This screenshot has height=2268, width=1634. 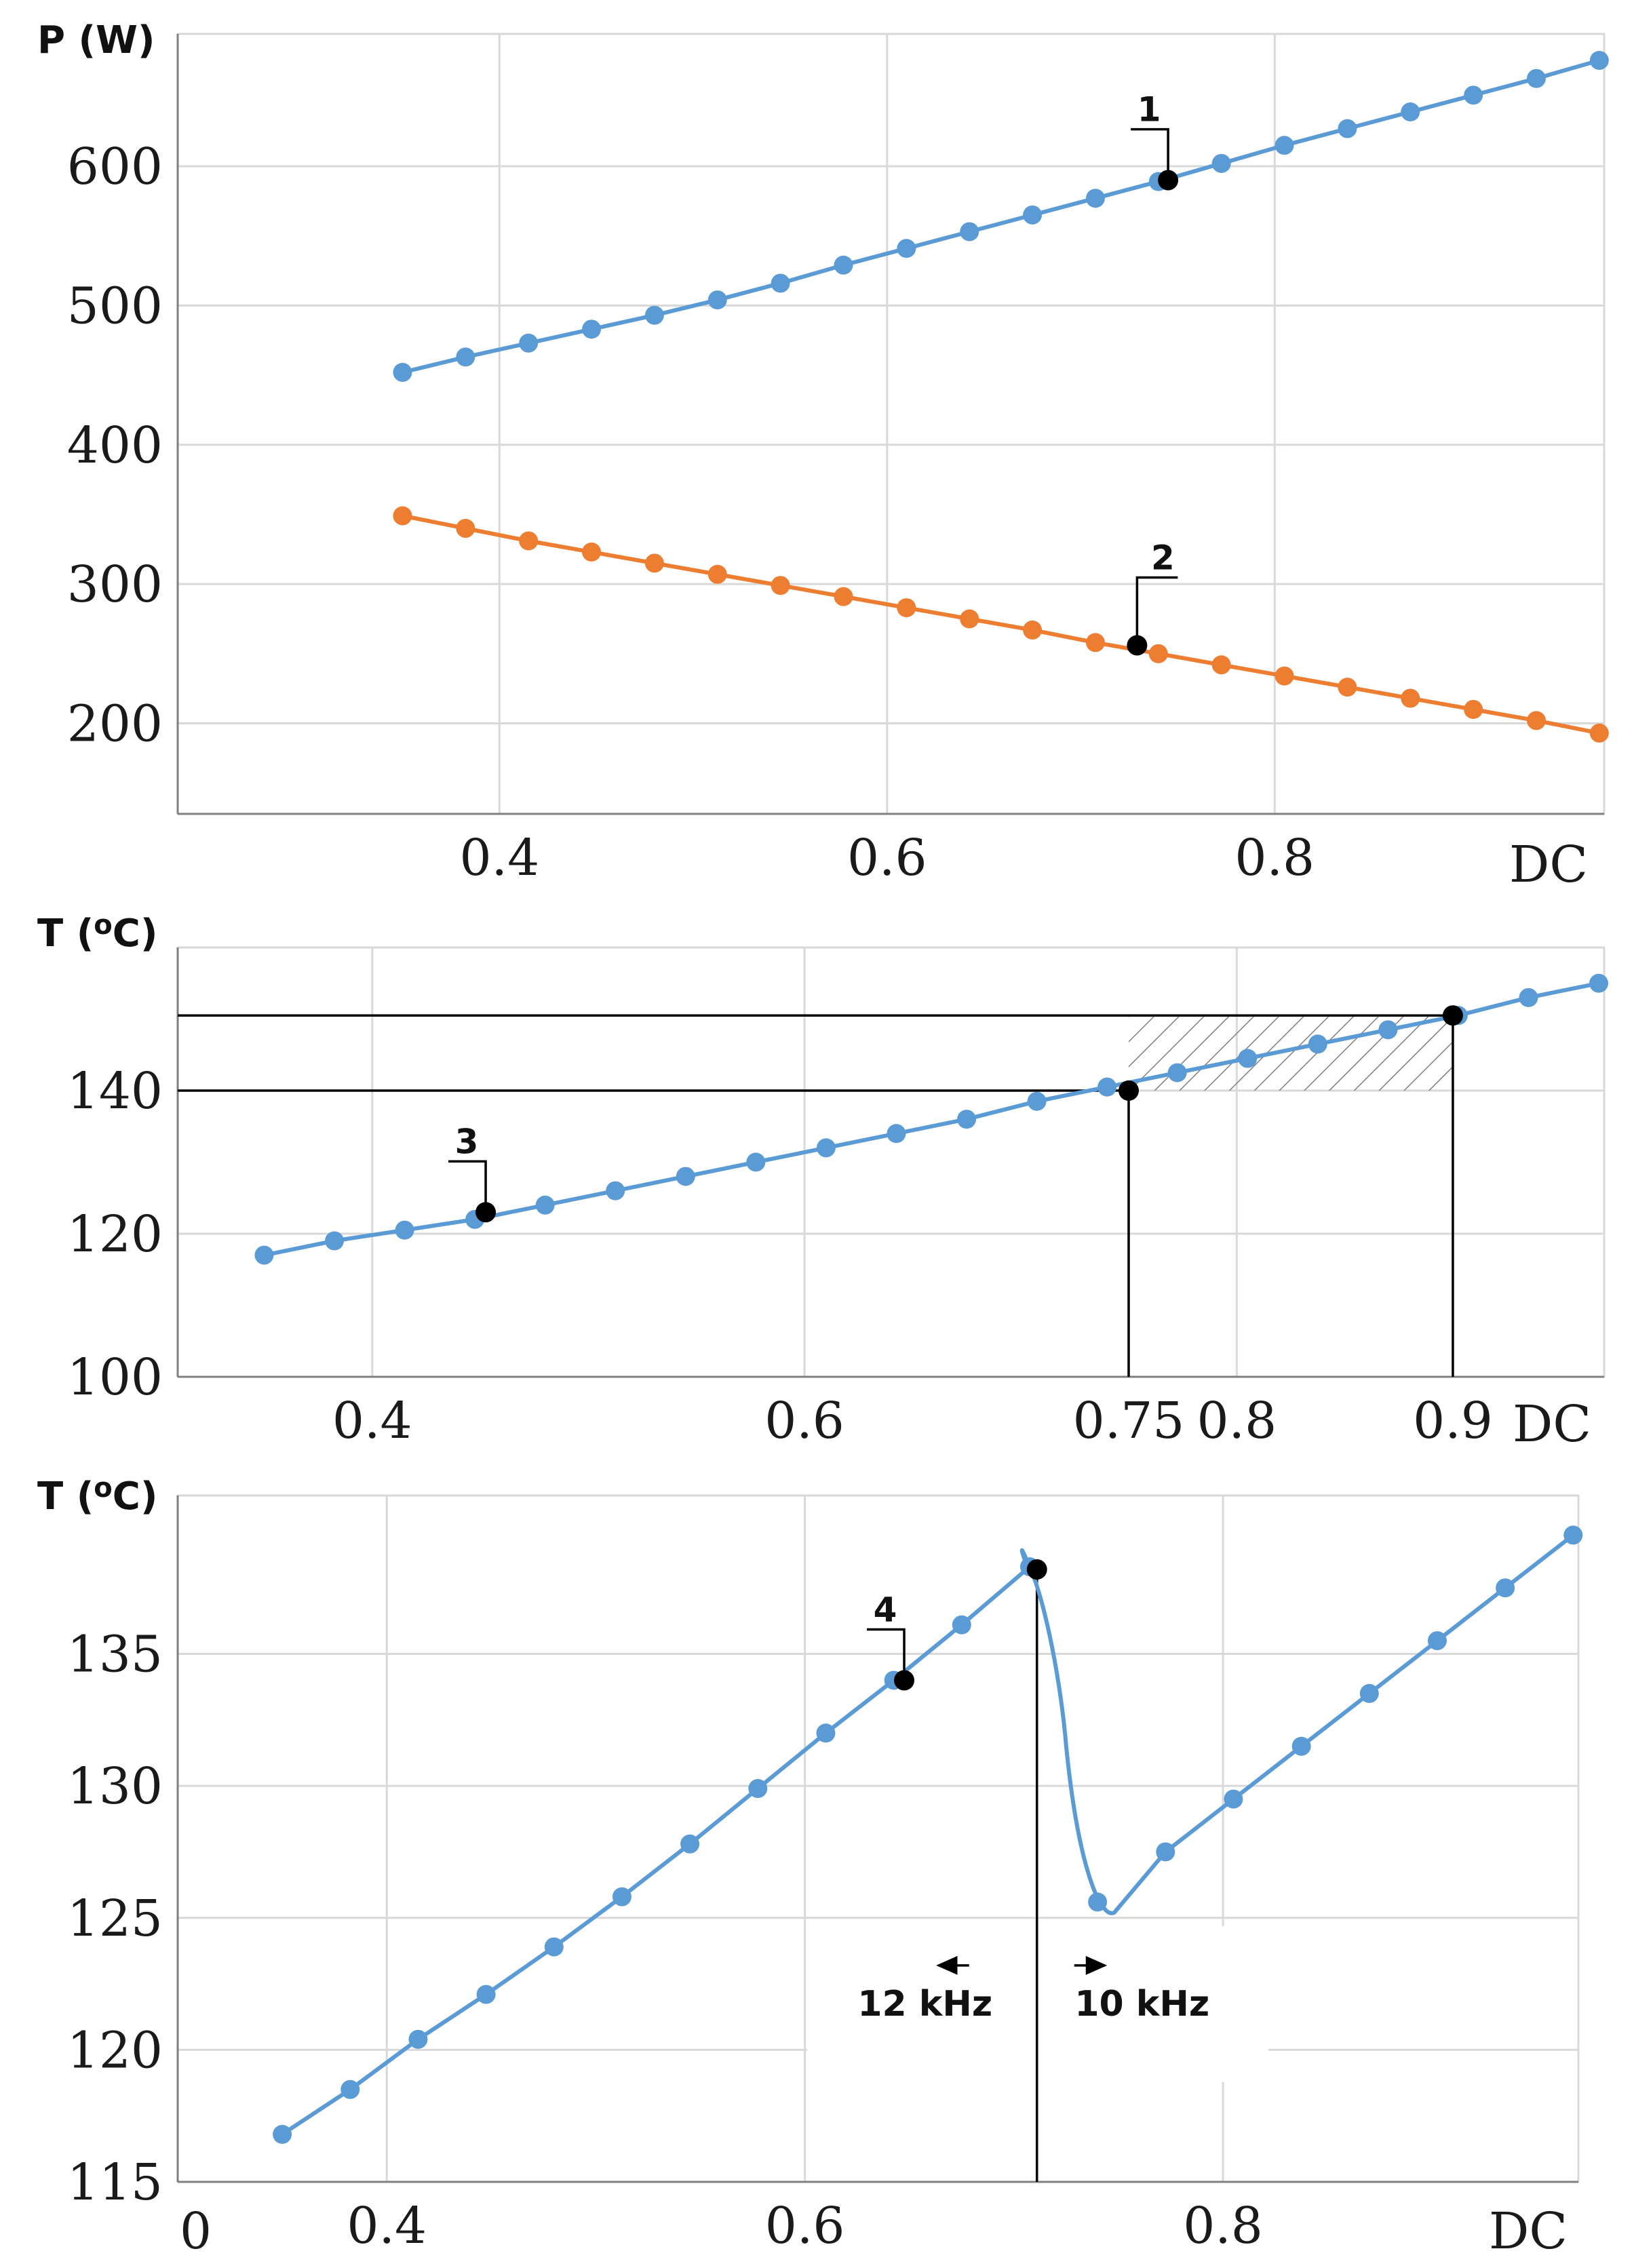 I want to click on y-tick-label: 400, so click(x=115, y=445).